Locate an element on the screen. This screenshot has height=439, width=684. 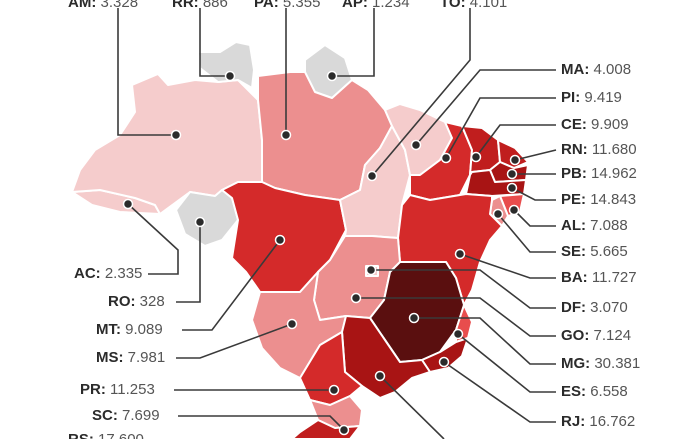
leader-ms is located at coordinates (234, 341).